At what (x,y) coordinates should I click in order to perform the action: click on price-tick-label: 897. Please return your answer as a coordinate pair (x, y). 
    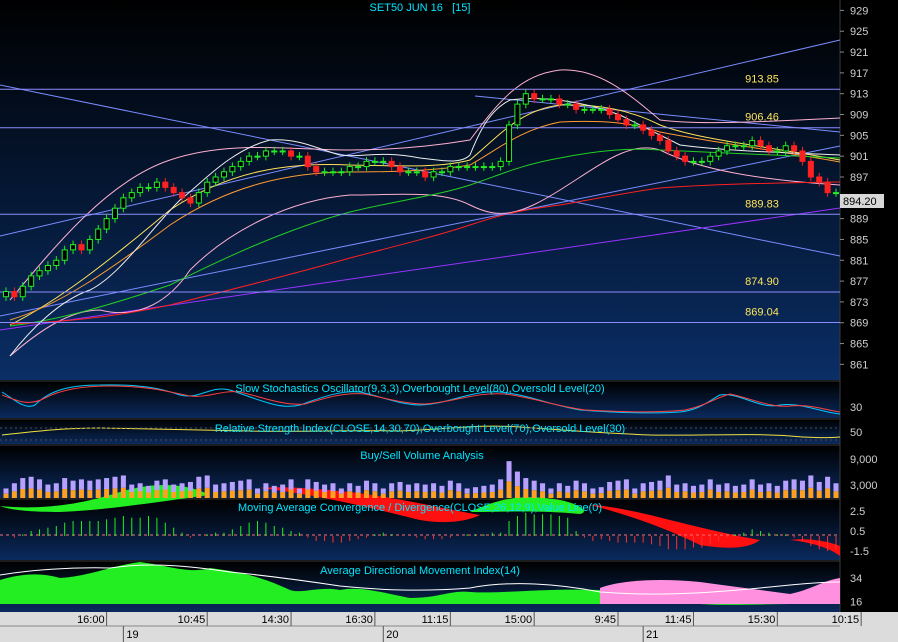
    Looking at the image, I should click on (859, 178).